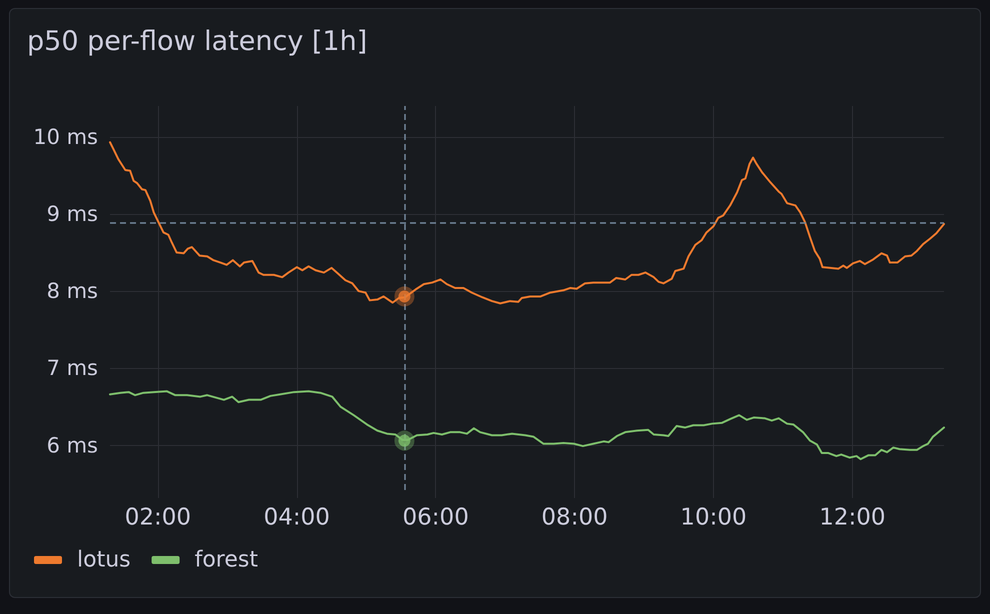 Image resolution: width=990 pixels, height=614 pixels. I want to click on chart-title: p50 per-flow latency [1h], so click(197, 41).